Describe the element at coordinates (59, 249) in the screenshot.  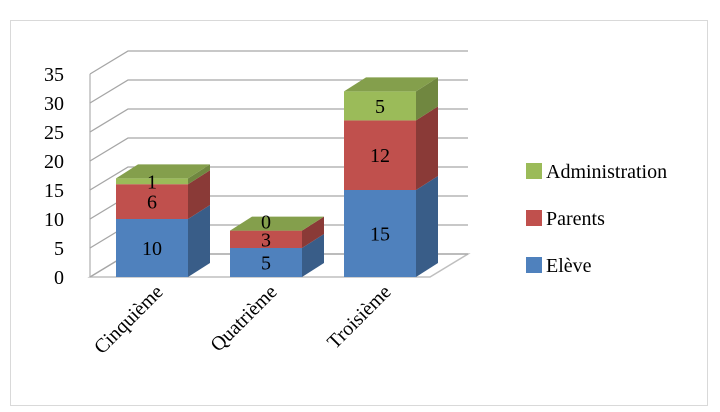
I see `y-tick-label: 5` at that location.